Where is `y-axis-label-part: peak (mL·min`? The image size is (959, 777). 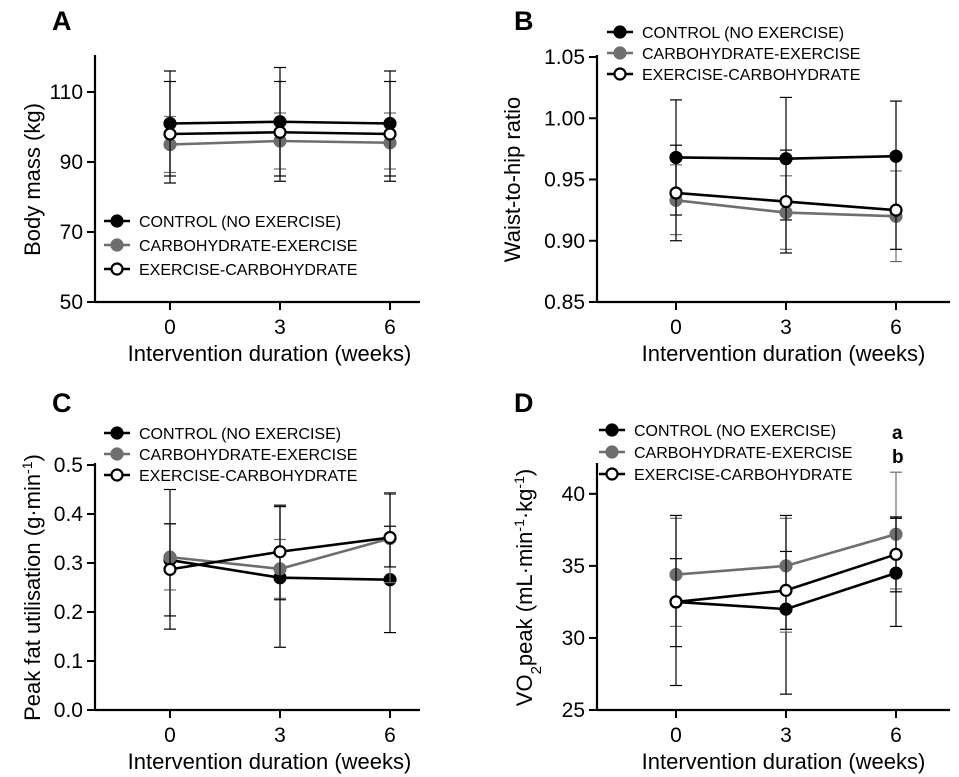
y-axis-label-part: peak (mL·min is located at coordinates (524, 599).